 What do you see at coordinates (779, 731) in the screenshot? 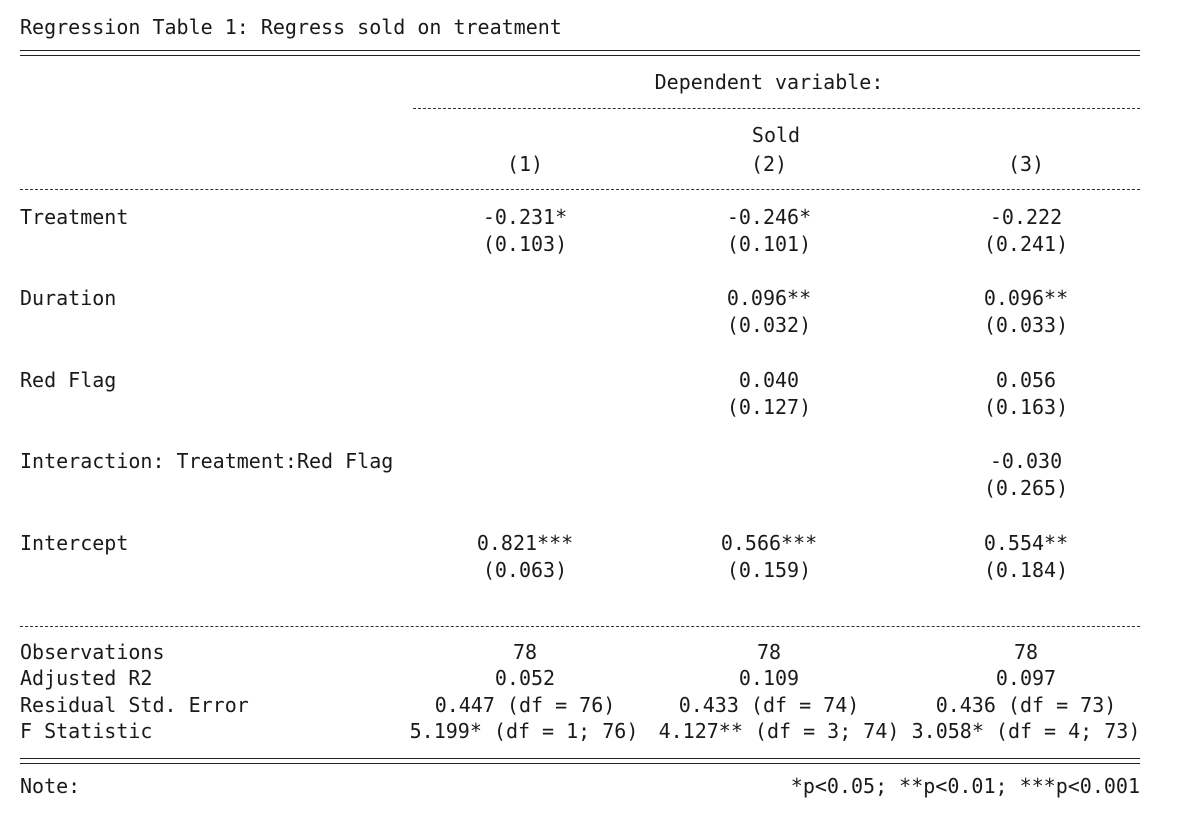
I see `stat-cell: 4.127** (df = 3; 74)` at bounding box center [779, 731].